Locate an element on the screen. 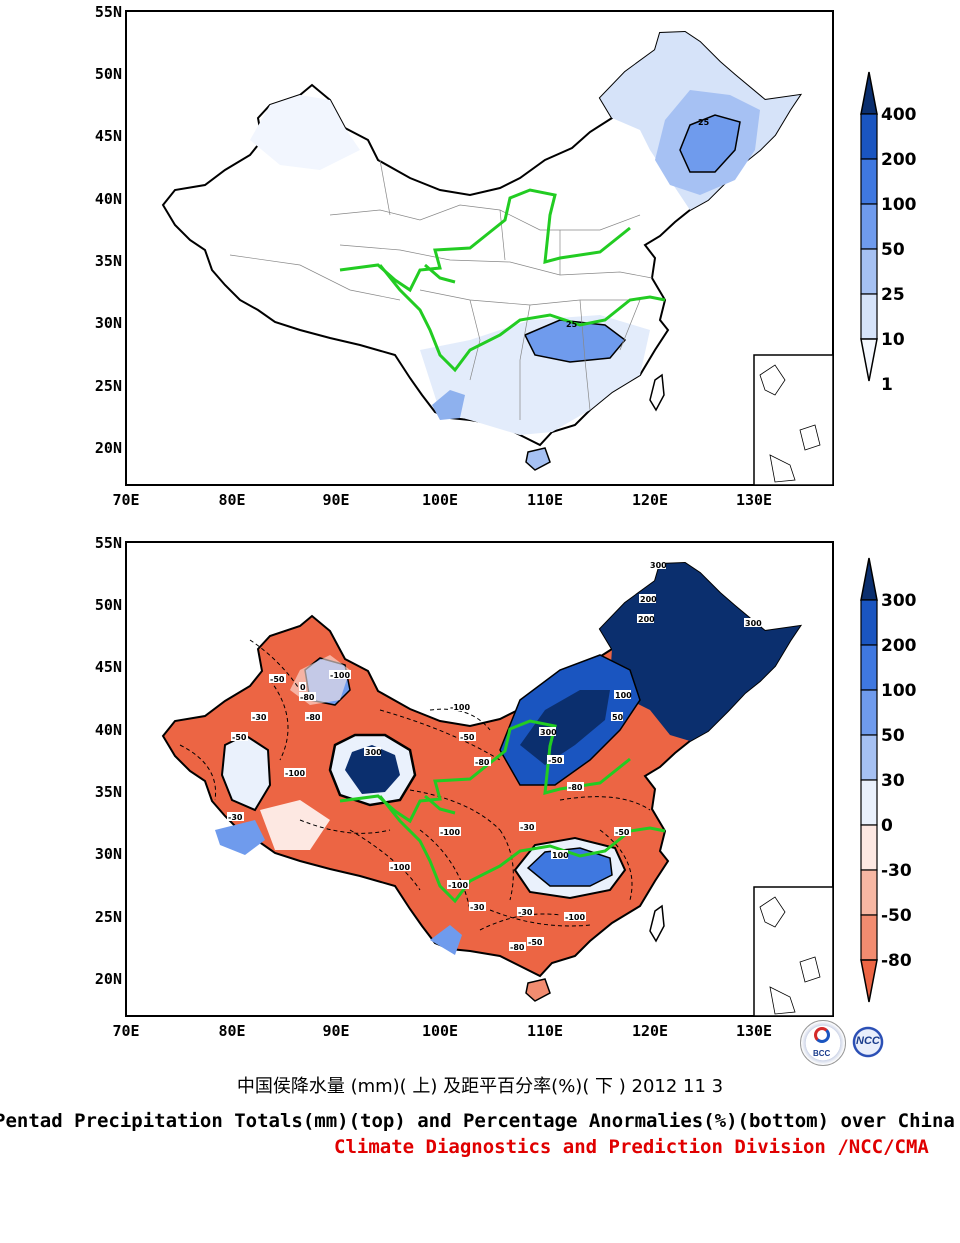 Image resolution: width=960 pixels, height=1243 pixels. contour-label: -80 is located at coordinates (313, 717).